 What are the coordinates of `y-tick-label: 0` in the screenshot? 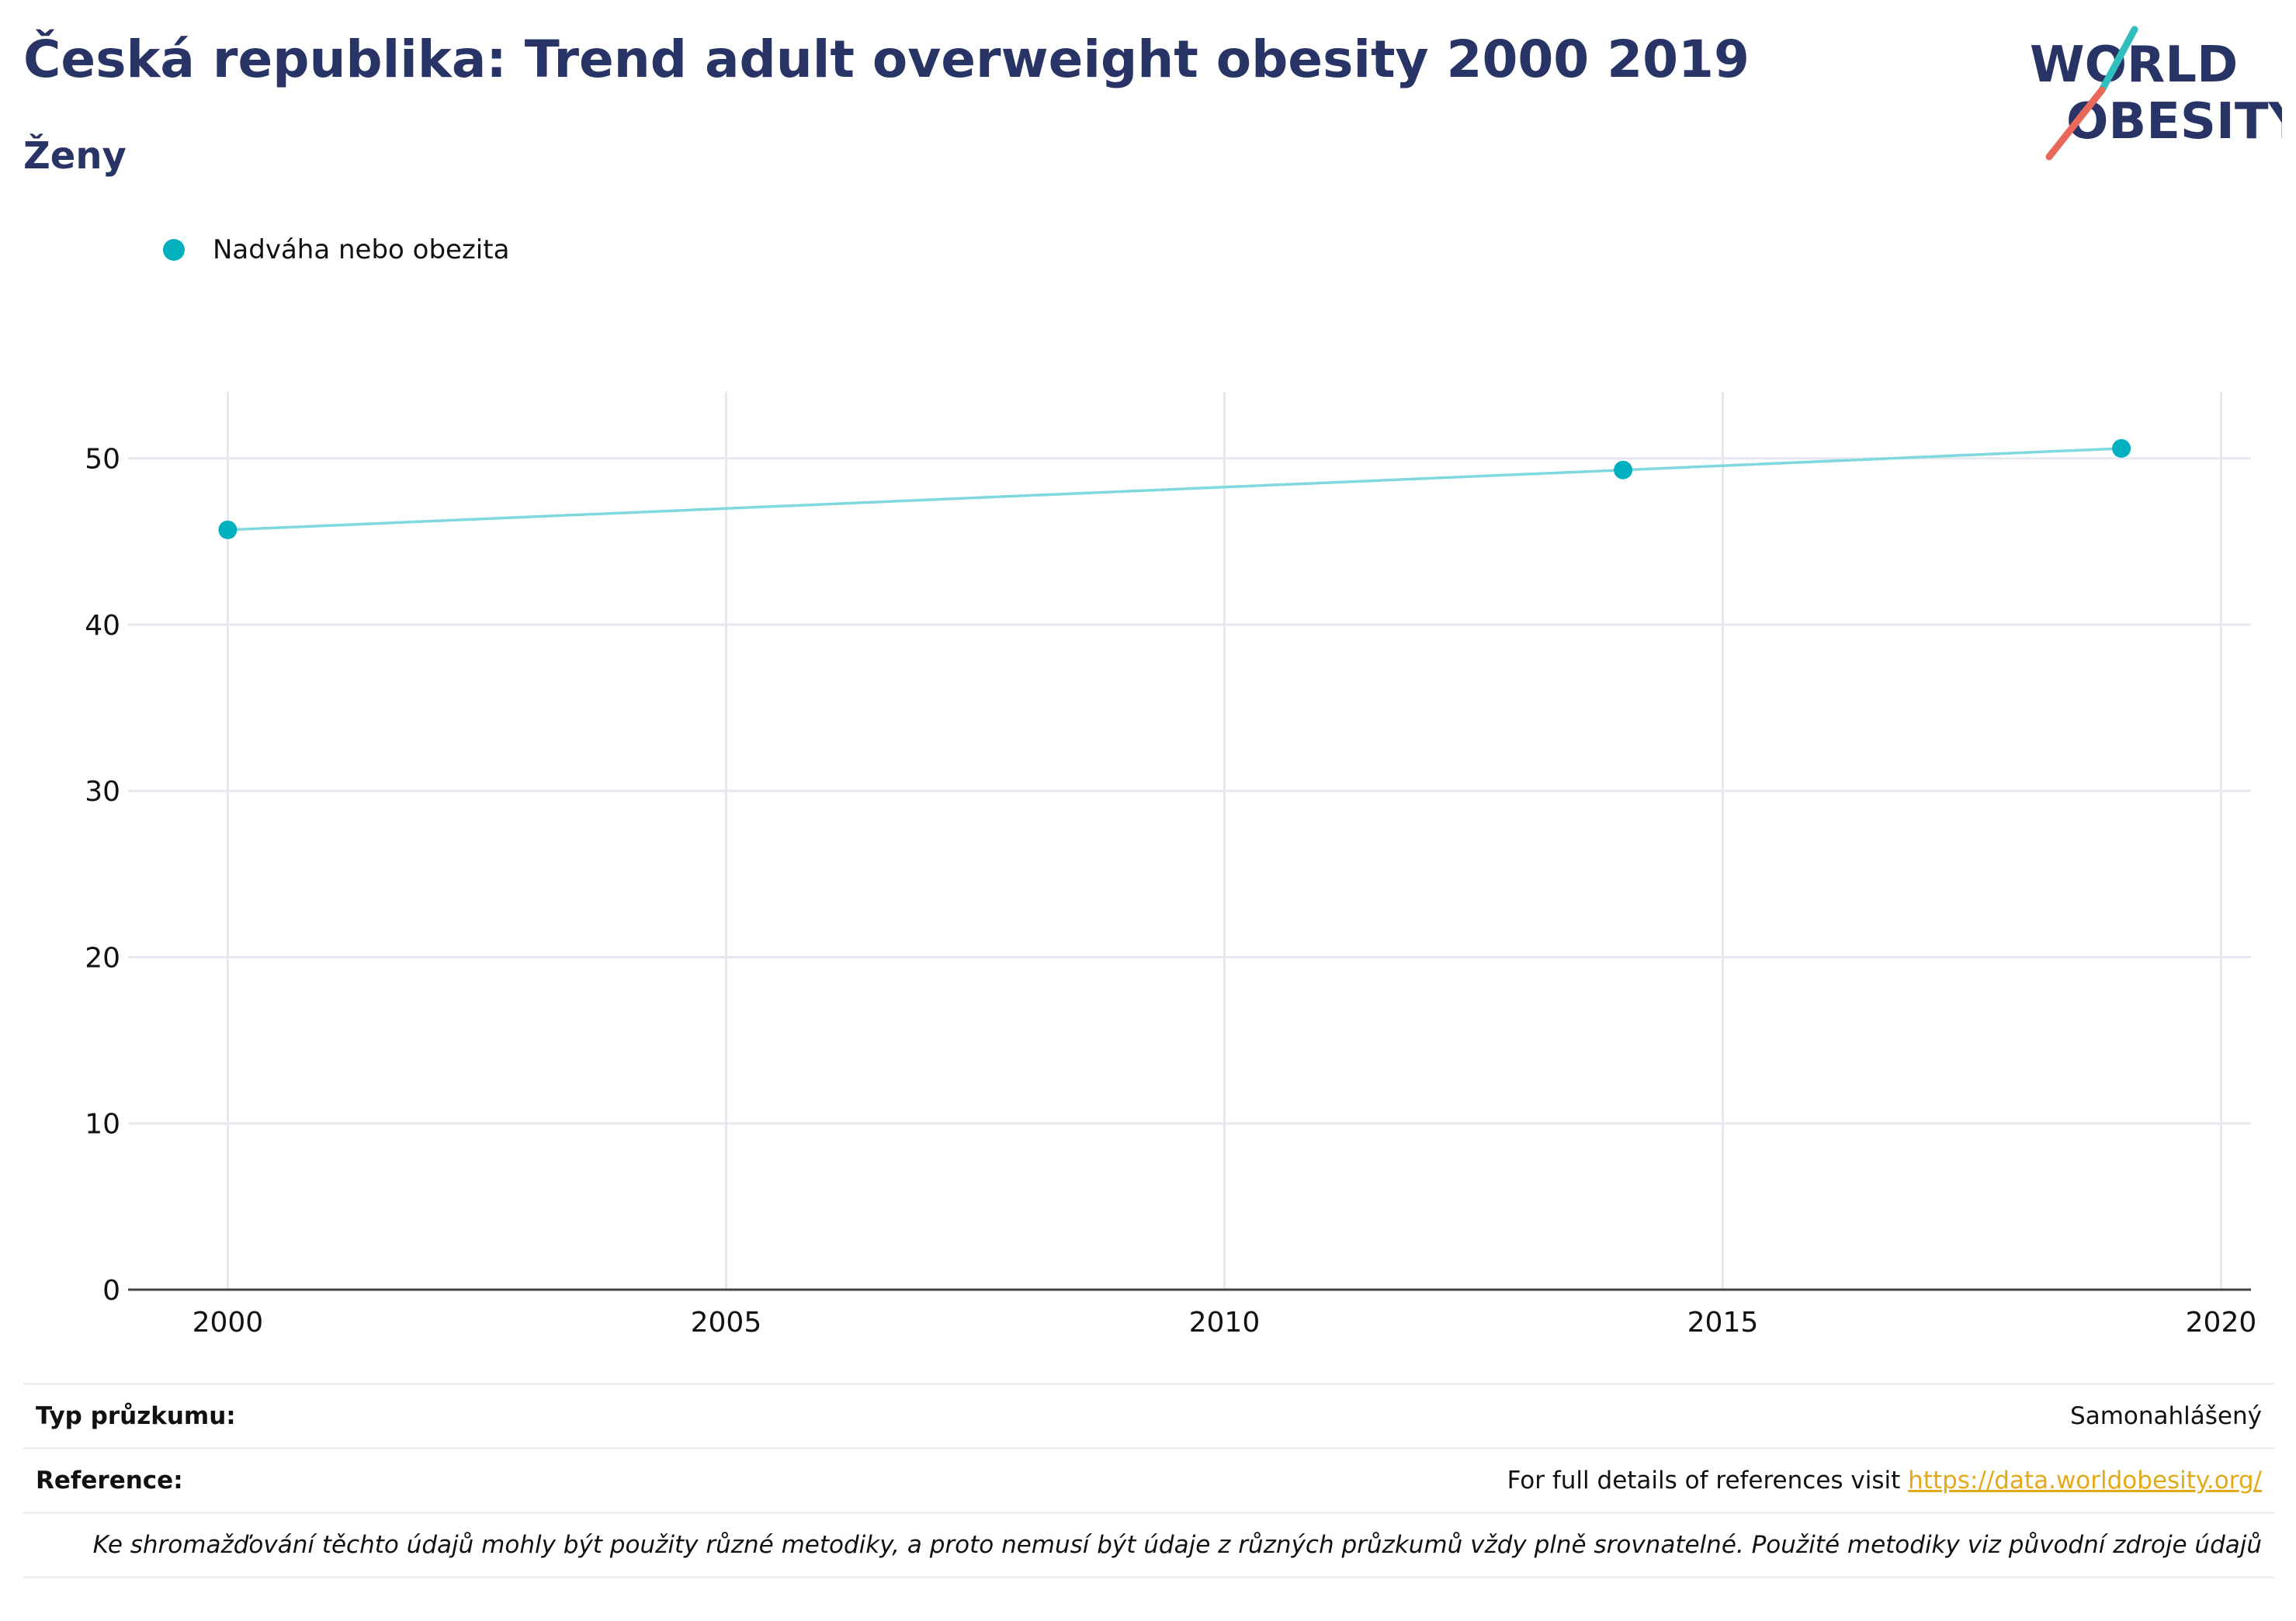 It's located at (111, 1291).